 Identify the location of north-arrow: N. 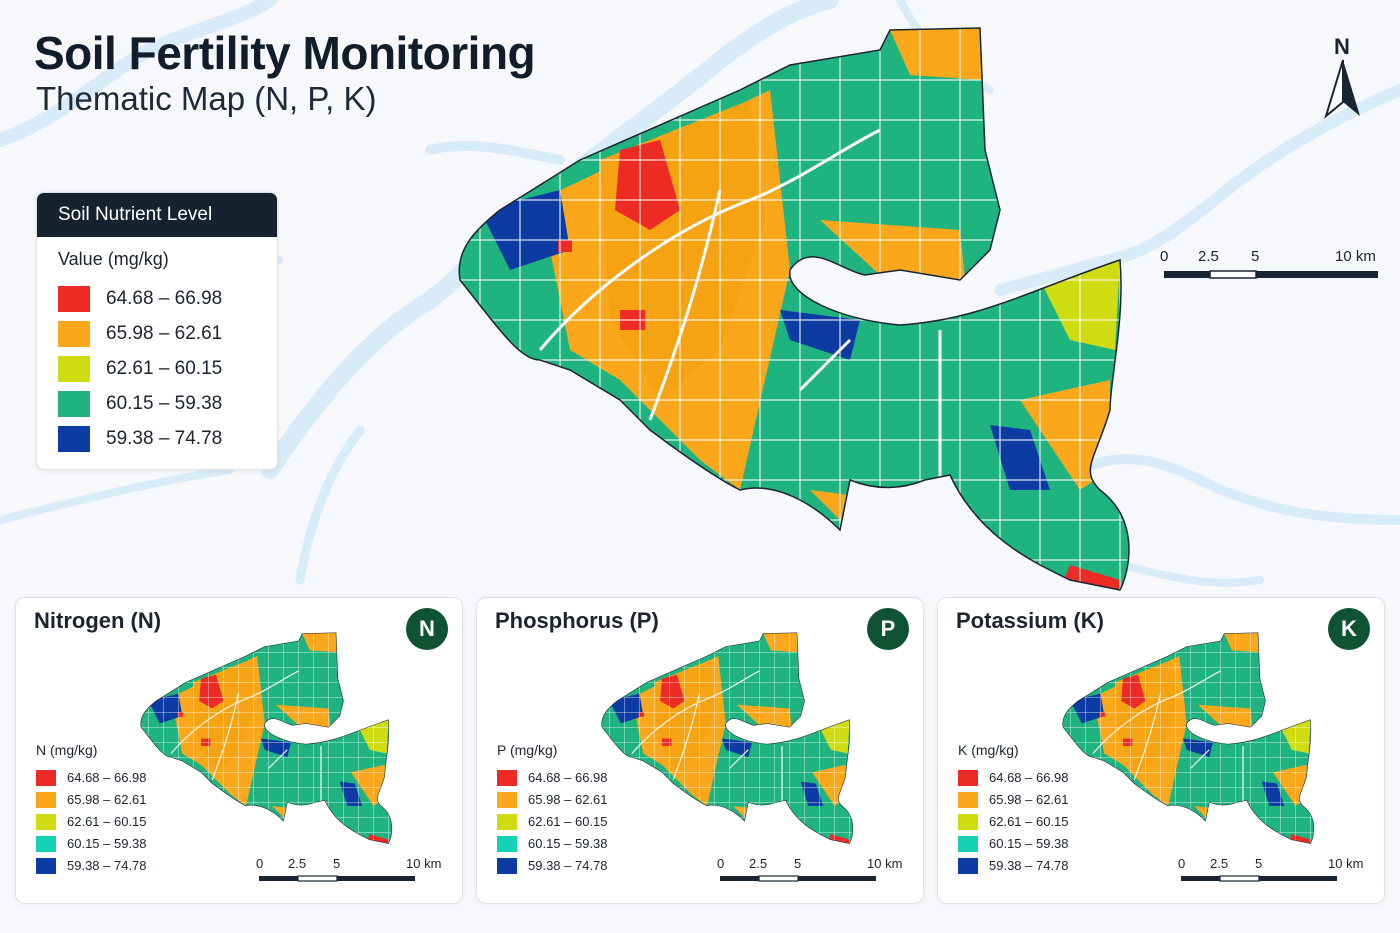
(1343, 77).